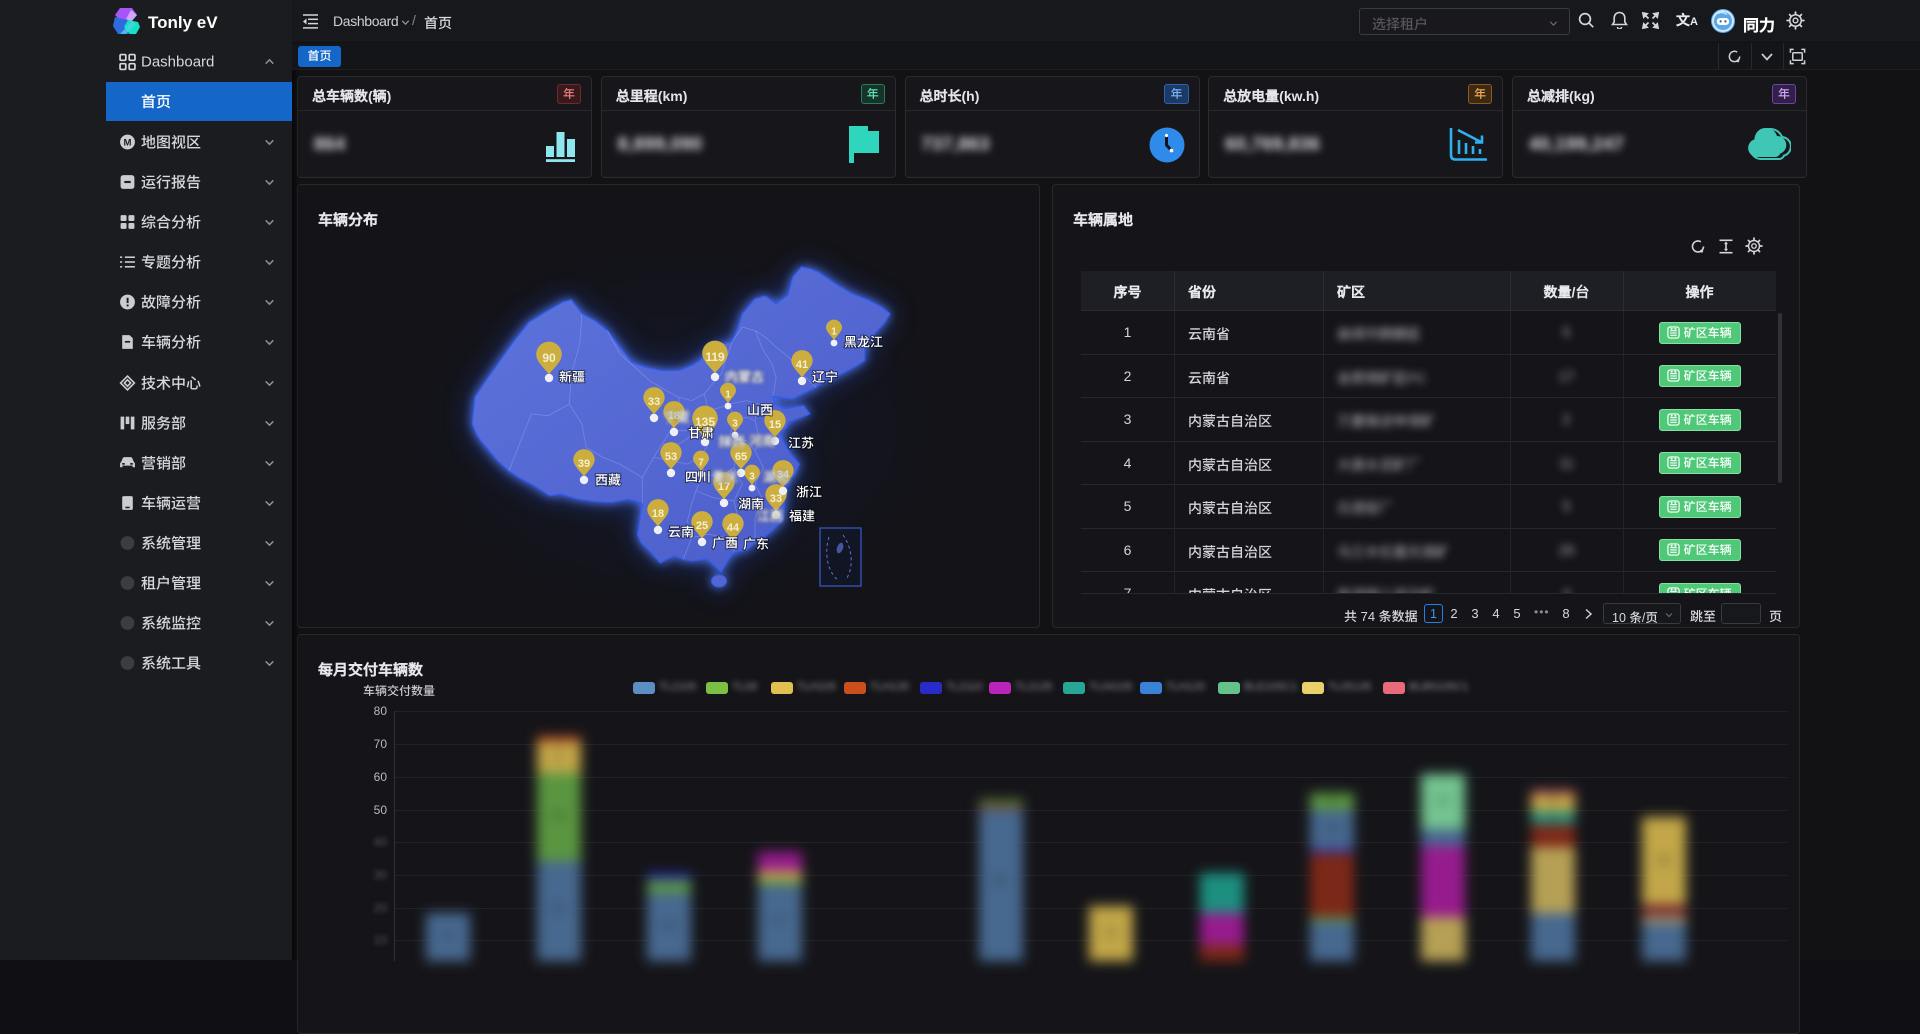  Describe the element at coordinates (584, 464) in the screenshot. I see `svg-text: 39` at that location.